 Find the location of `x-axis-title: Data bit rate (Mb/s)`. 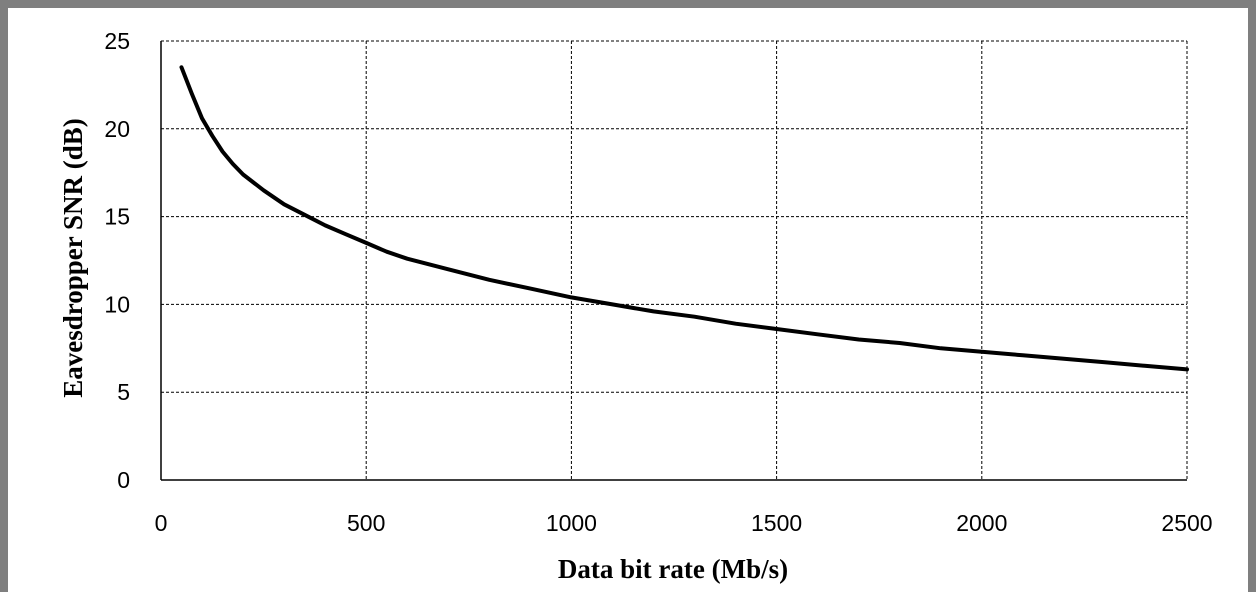

x-axis-title: Data bit rate (Mb/s) is located at coordinates (673, 569).